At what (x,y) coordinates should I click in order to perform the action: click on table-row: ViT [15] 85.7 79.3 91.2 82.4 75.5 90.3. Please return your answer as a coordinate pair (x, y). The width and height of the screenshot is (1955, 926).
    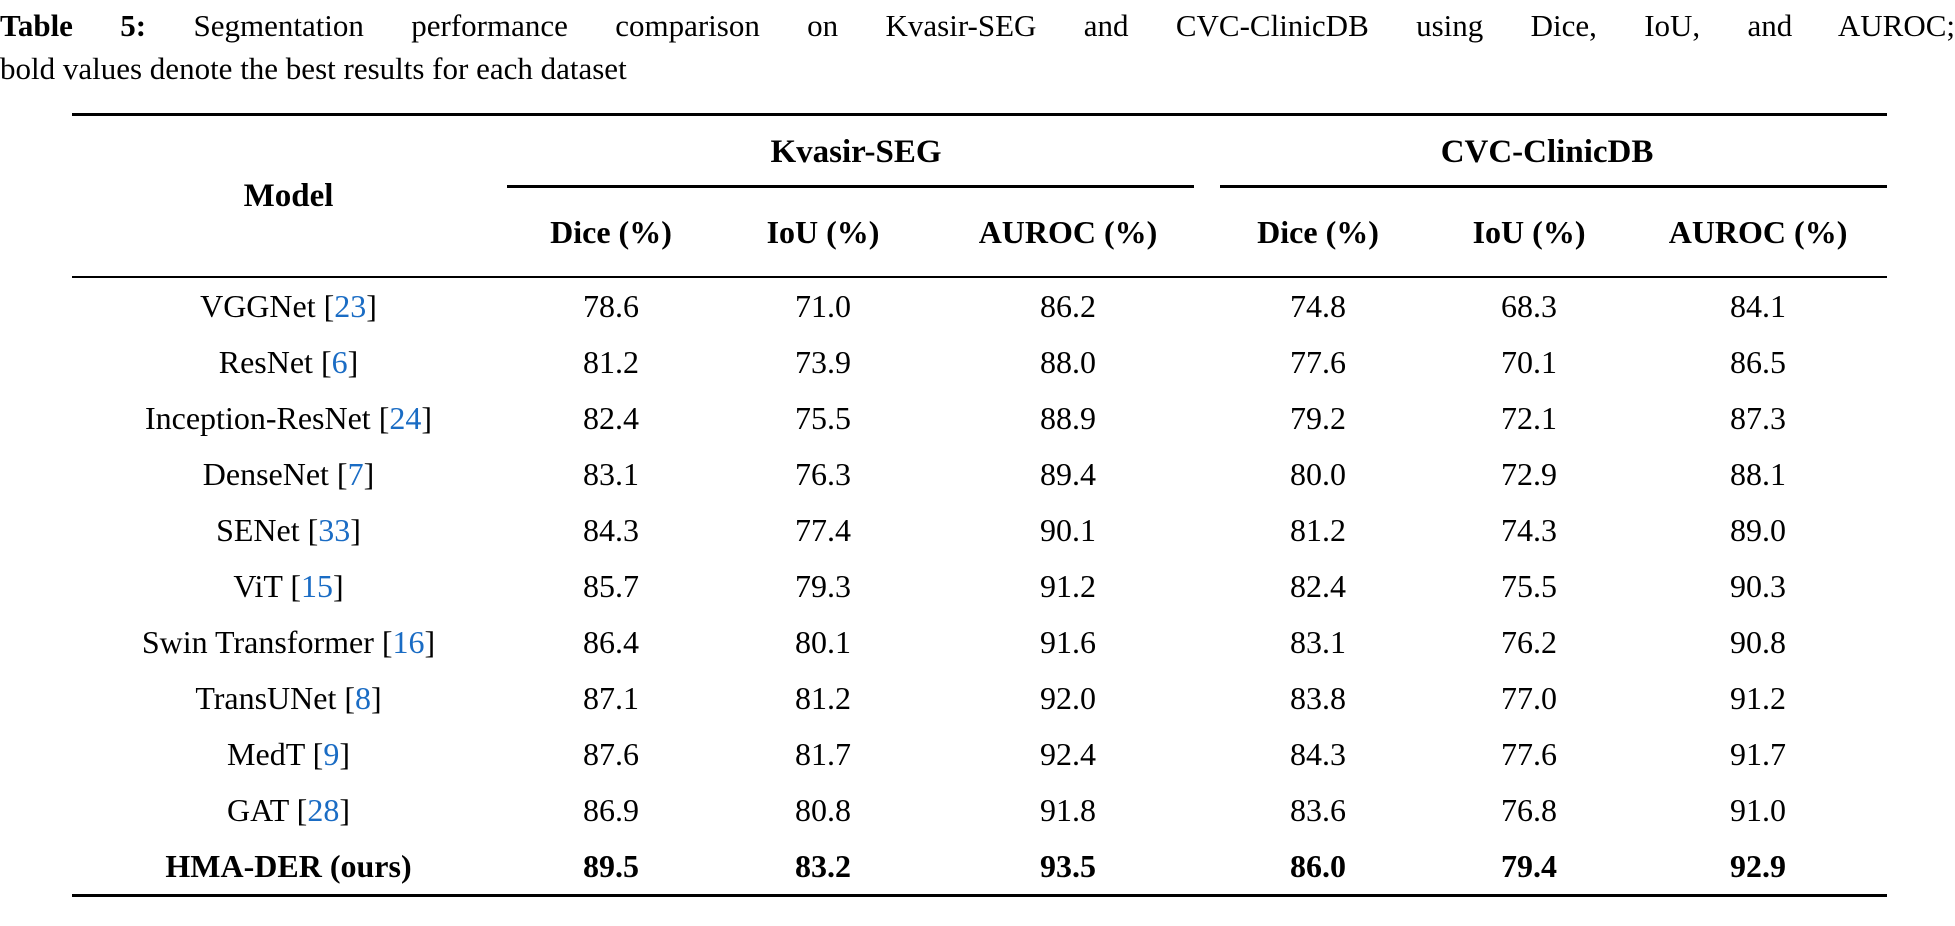
    Looking at the image, I should click on (979, 586).